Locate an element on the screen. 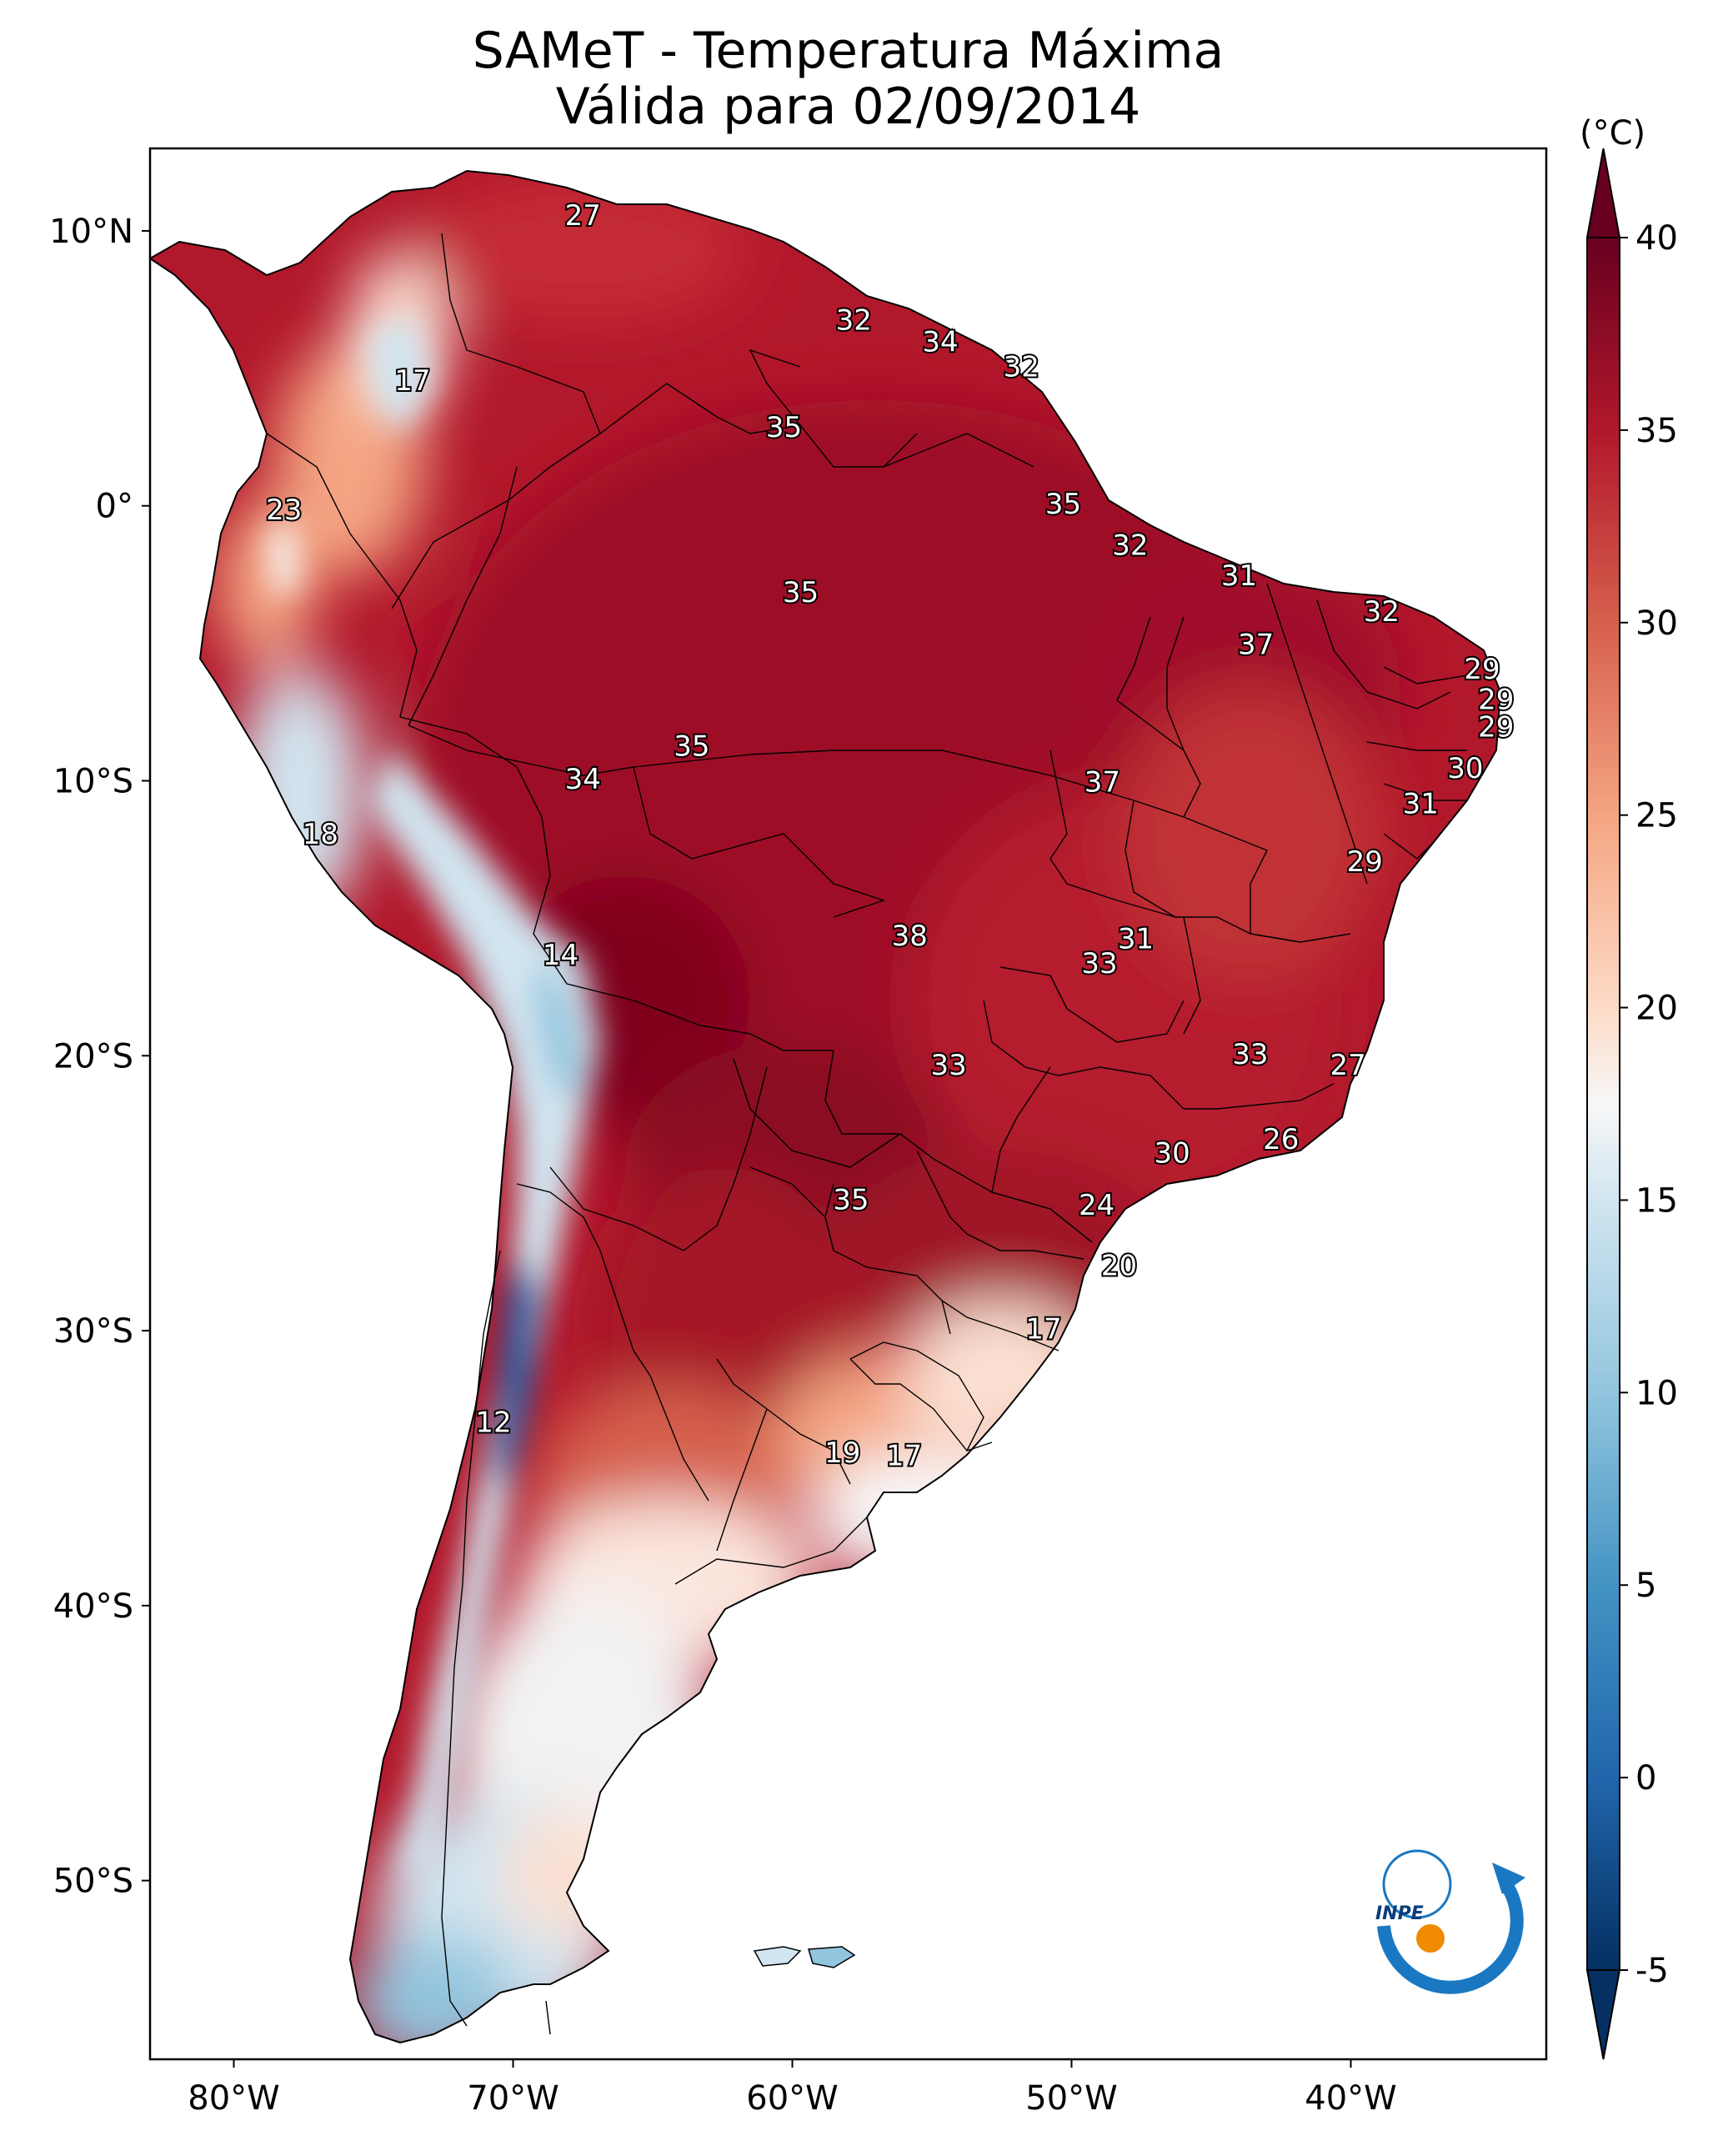 Image resolution: width=1723 pixels, height=2156 pixels. inpe-sun-icon is located at coordinates (1431, 1938).